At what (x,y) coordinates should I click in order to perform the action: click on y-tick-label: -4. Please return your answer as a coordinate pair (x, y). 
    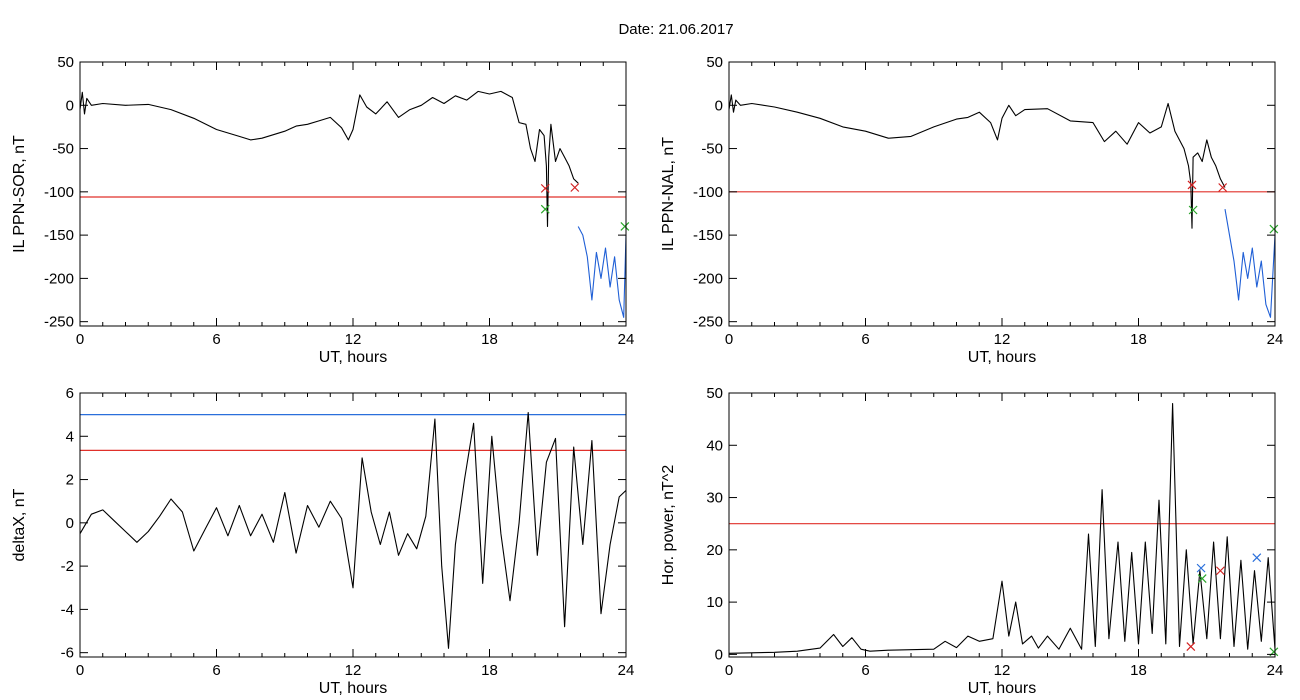
    Looking at the image, I should click on (67, 609).